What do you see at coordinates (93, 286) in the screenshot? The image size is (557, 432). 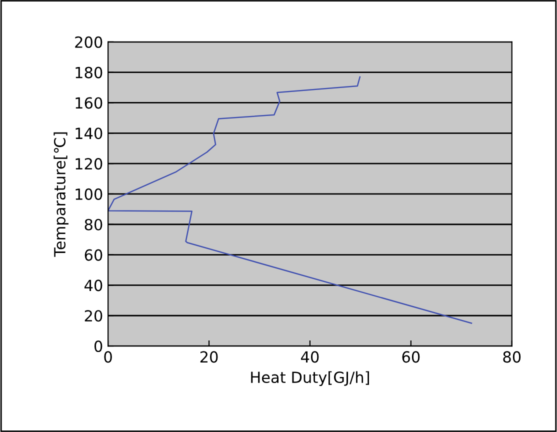 I see `y-tick-label: 40` at bounding box center [93, 286].